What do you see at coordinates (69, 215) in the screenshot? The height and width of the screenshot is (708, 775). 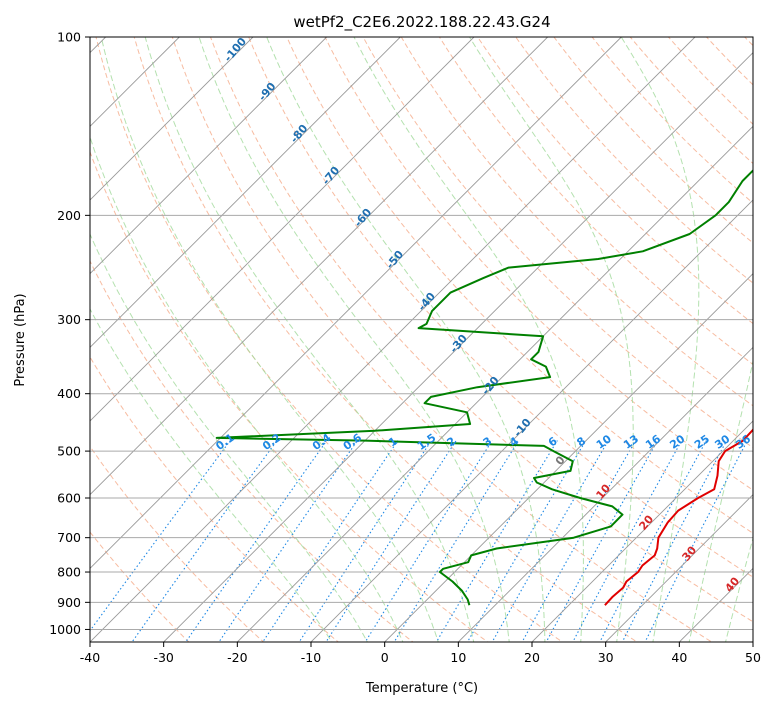 I see `y-tick-label: 200` at bounding box center [69, 215].